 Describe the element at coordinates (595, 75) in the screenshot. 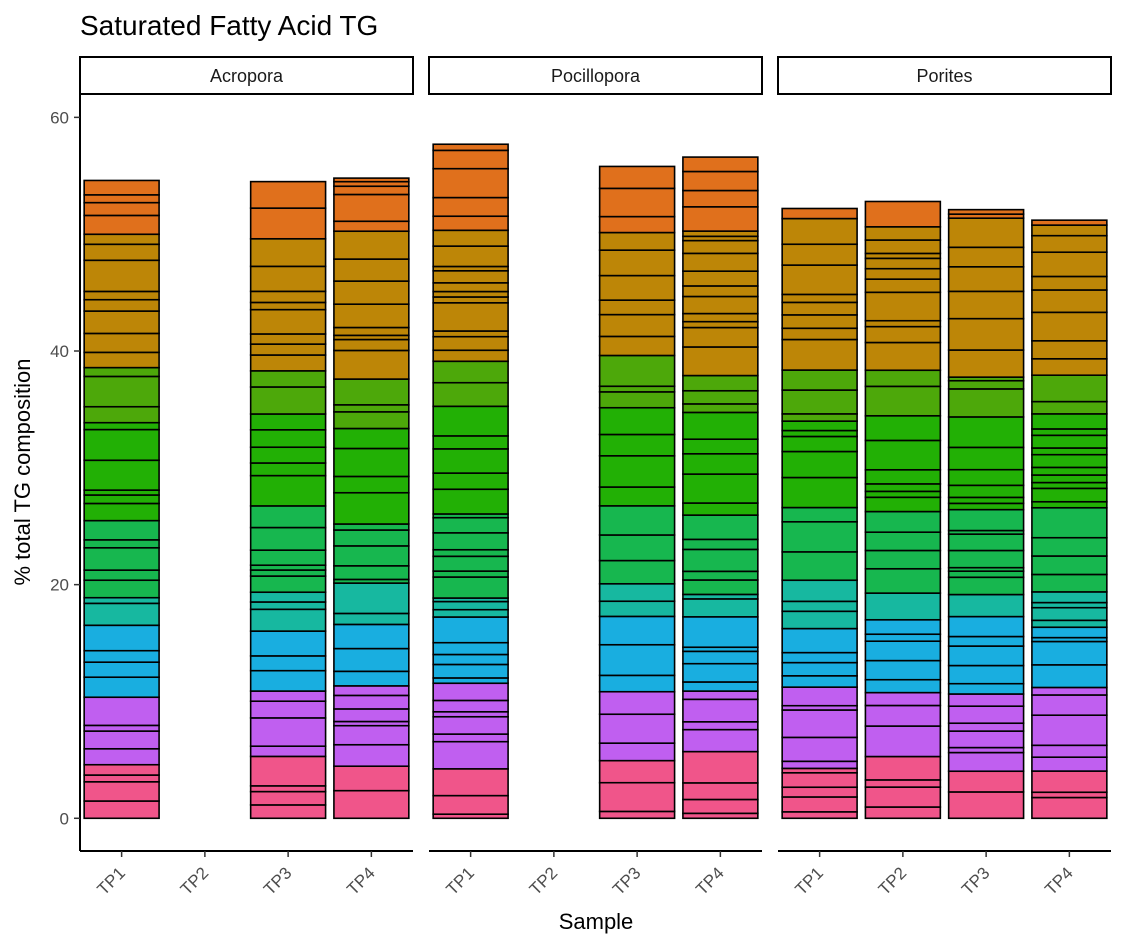

I see `facet-strip-pocillopora` at that location.